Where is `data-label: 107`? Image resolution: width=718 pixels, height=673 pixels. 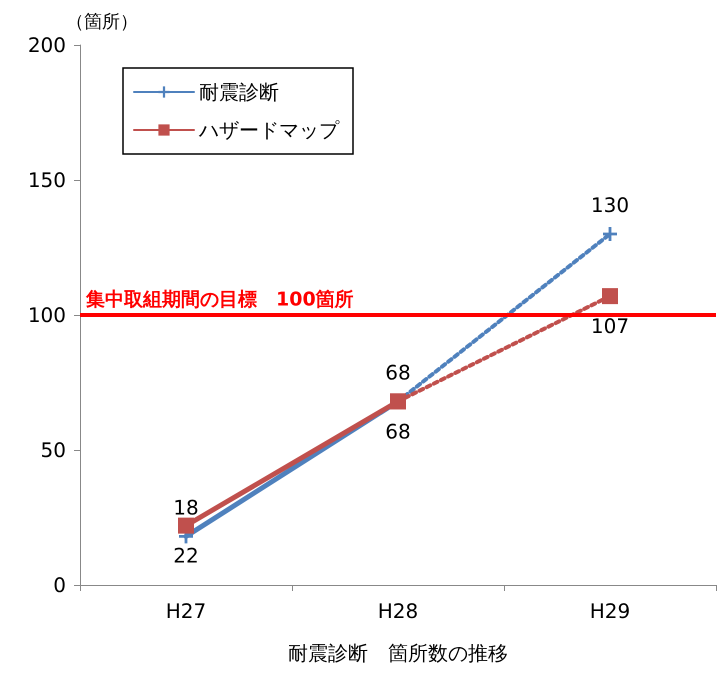
data-label: 107 is located at coordinates (610, 326).